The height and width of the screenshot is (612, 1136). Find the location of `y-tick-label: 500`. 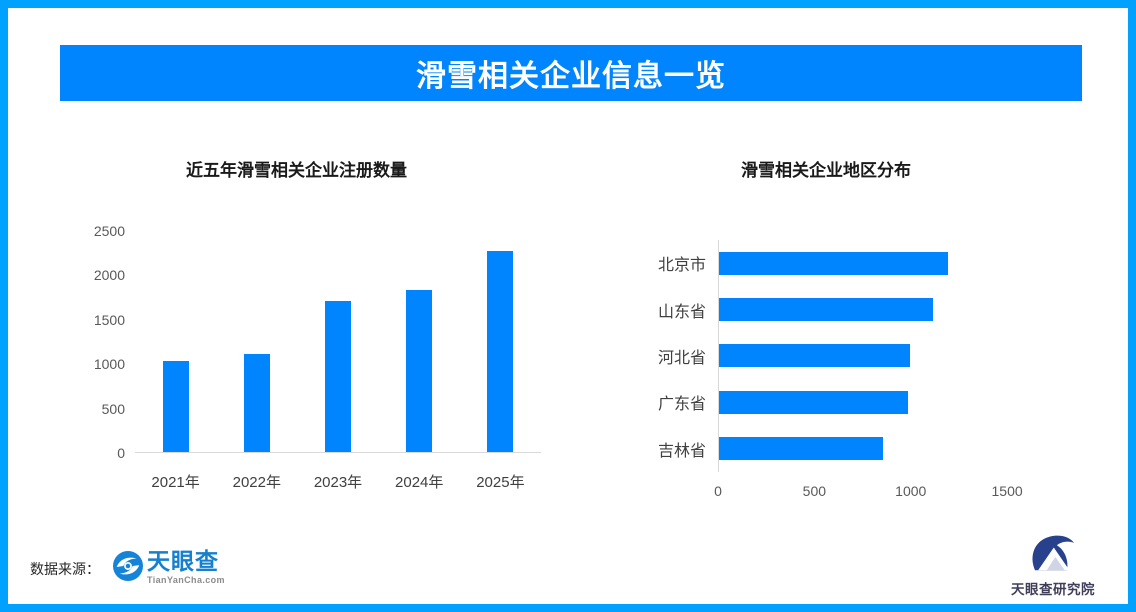

y-tick-label: 500 is located at coordinates (113, 408).